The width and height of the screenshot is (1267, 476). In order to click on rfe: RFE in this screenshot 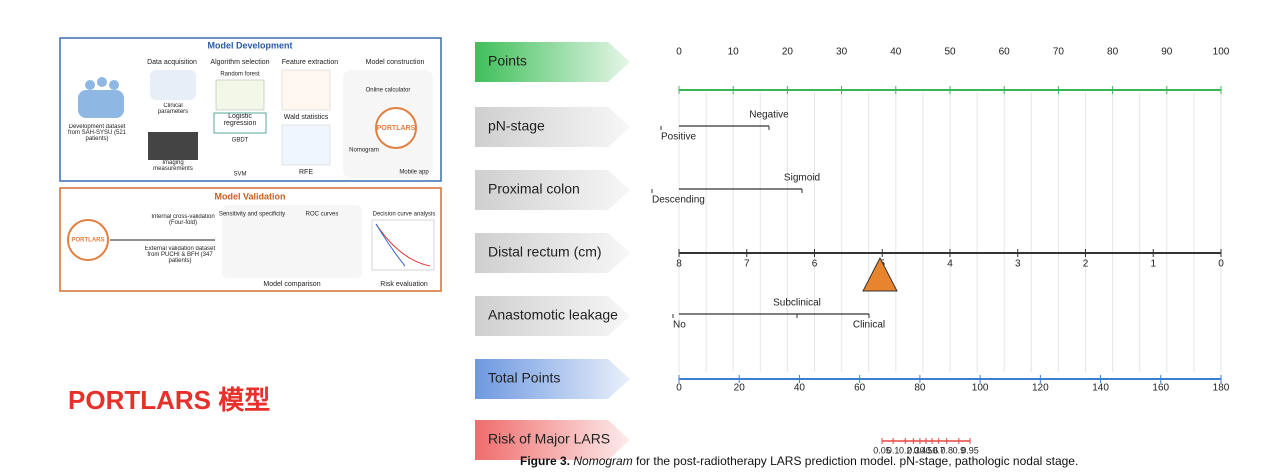, I will do `click(306, 172)`.